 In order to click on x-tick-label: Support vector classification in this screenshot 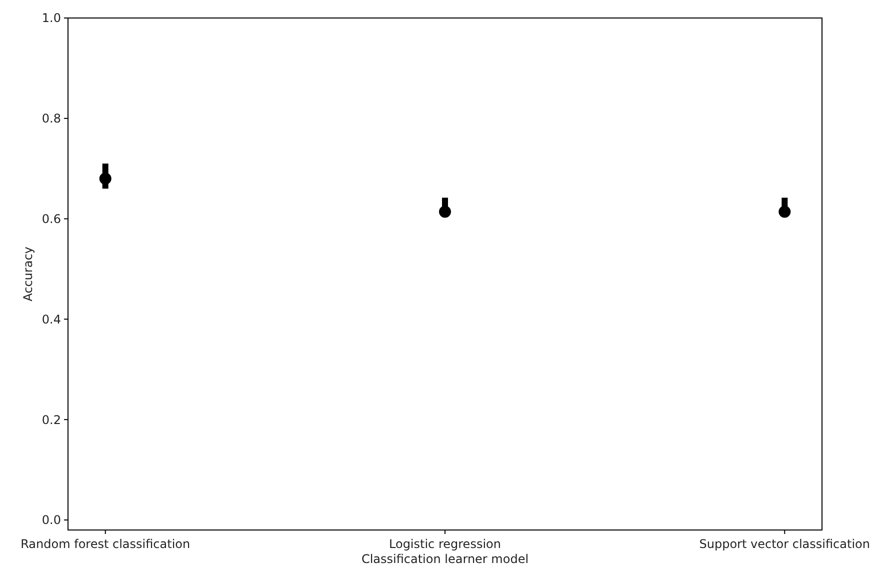, I will do `click(784, 544)`.